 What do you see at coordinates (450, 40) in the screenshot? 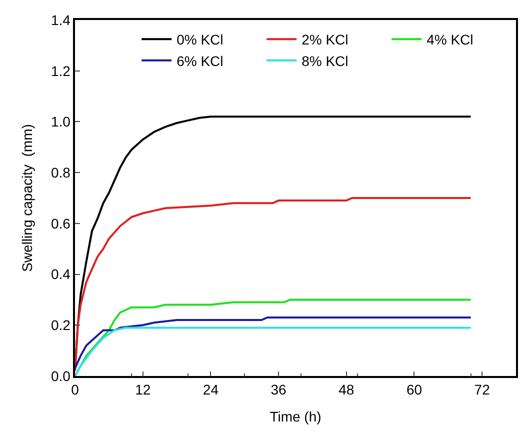
I see `legend-label: 4% KCl` at bounding box center [450, 40].